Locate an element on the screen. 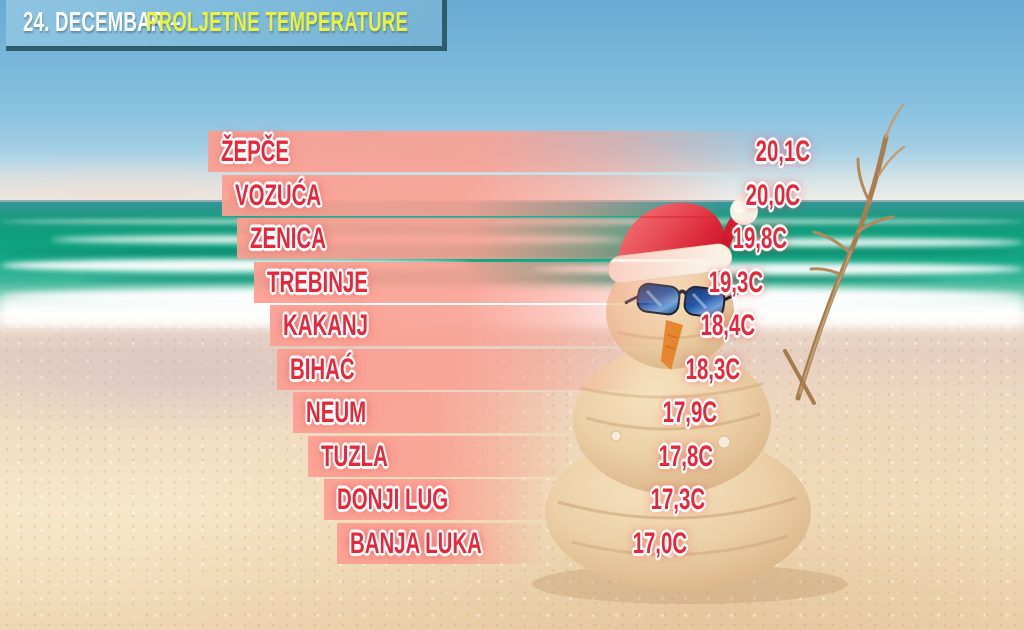 This screenshot has height=630, width=1024. city-label: ŽEPČE is located at coordinates (255, 151).